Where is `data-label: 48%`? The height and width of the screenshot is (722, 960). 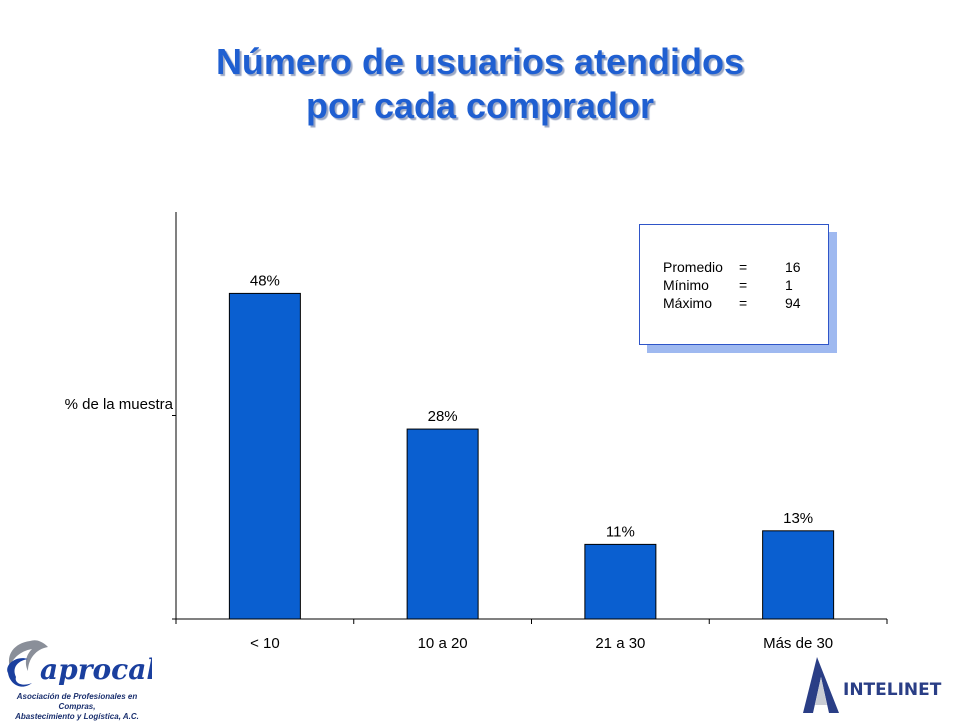 data-label: 48% is located at coordinates (265, 280).